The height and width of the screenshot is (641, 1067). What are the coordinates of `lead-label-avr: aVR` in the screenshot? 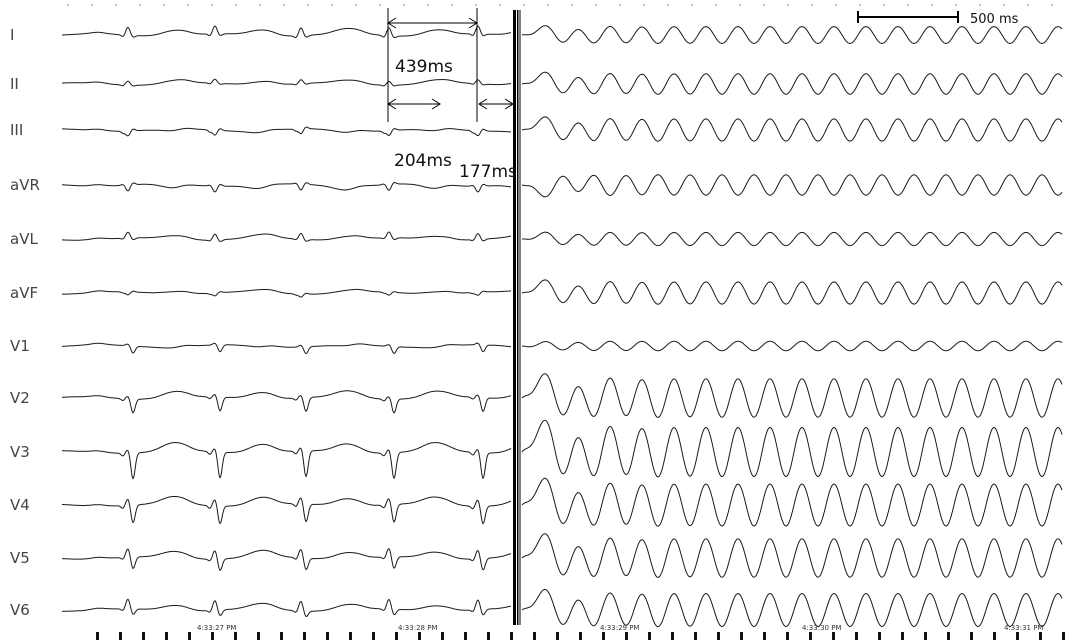 It's located at (25, 185).